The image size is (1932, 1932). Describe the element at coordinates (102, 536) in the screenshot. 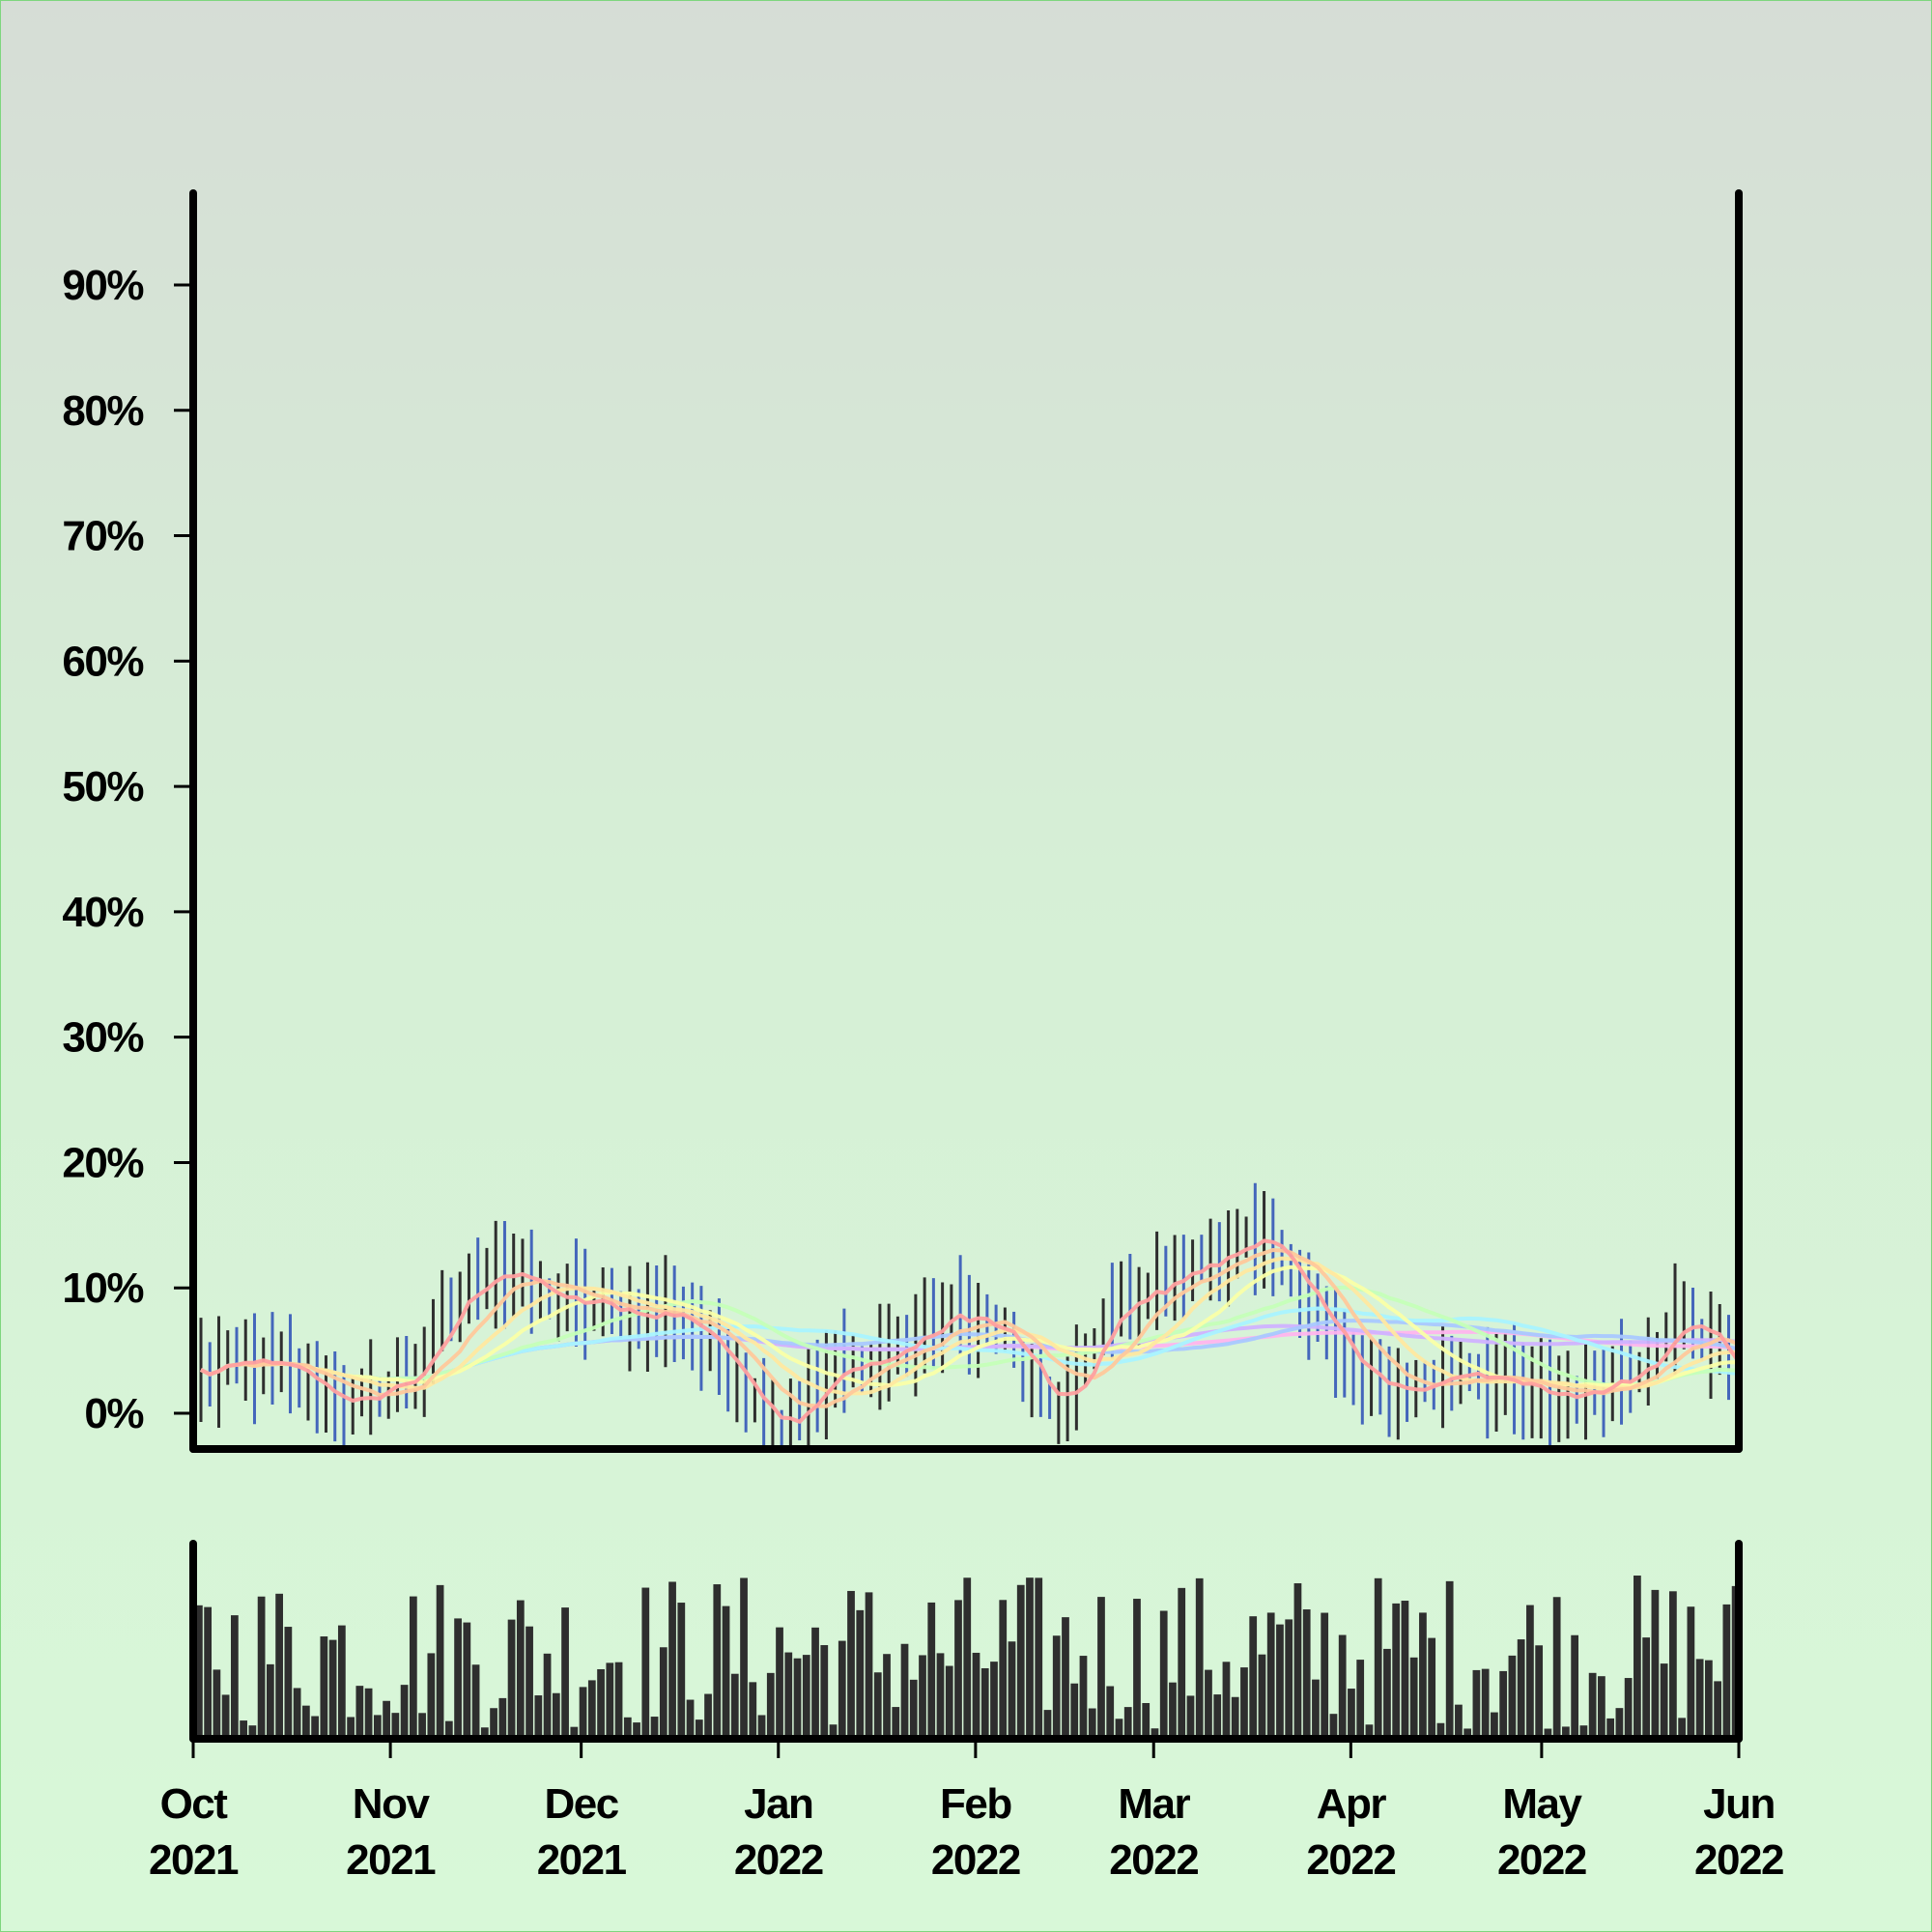

I see `y-tick-label: 70%` at that location.